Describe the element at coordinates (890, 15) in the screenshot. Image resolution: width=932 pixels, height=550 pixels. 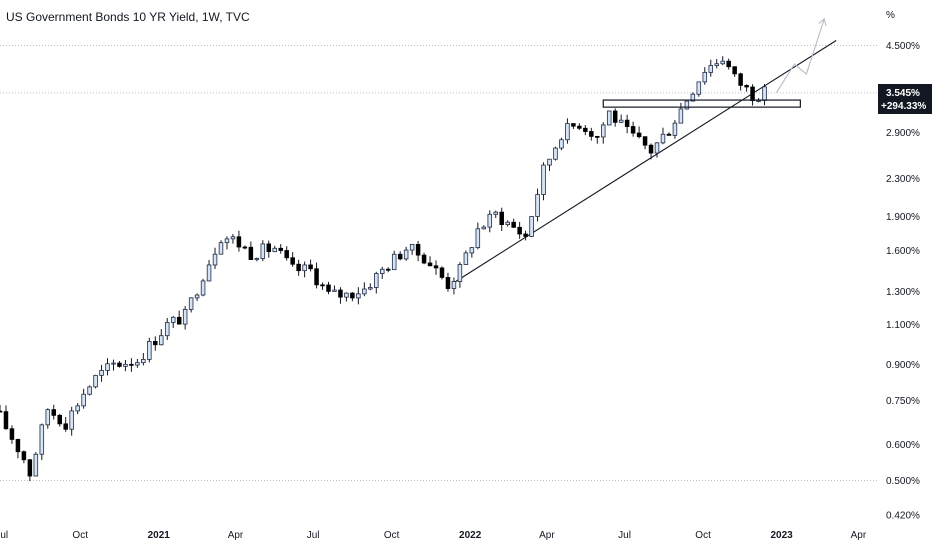
I see `y-unit-label: %` at that location.